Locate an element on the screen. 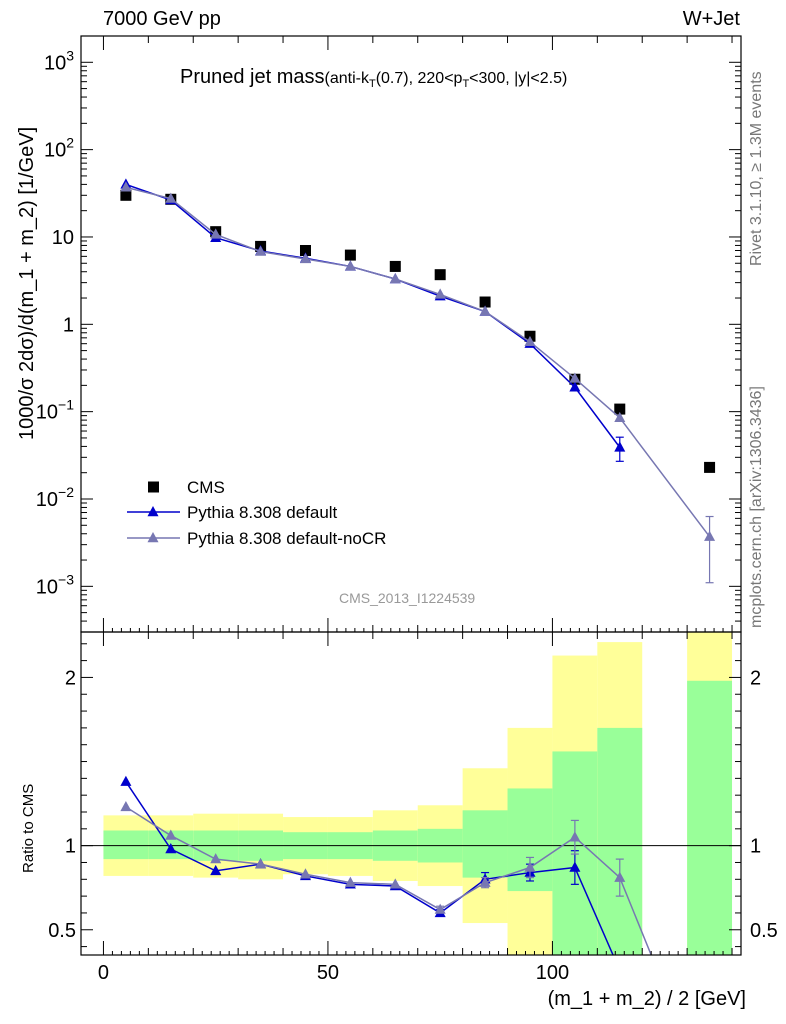  ratio-xtick-label: 50 is located at coordinates (328, 973).